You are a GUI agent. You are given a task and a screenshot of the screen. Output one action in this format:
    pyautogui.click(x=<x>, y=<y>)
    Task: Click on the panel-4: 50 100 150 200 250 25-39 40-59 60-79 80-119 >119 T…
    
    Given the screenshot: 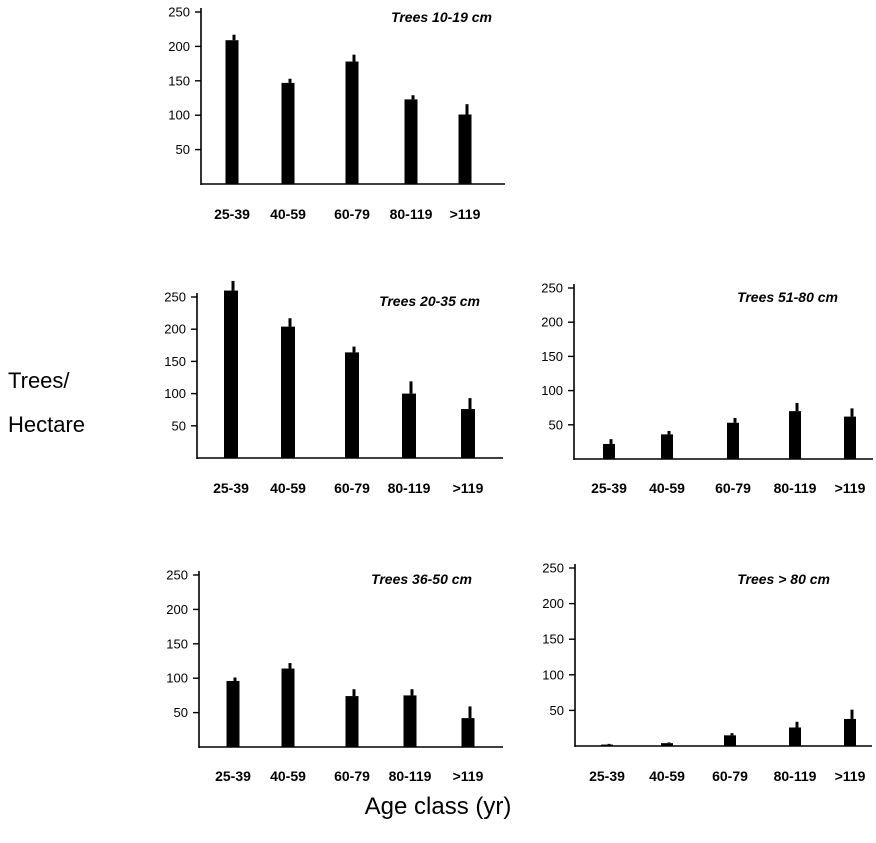 What is the action you would take?
    pyautogui.click(x=334, y=676)
    